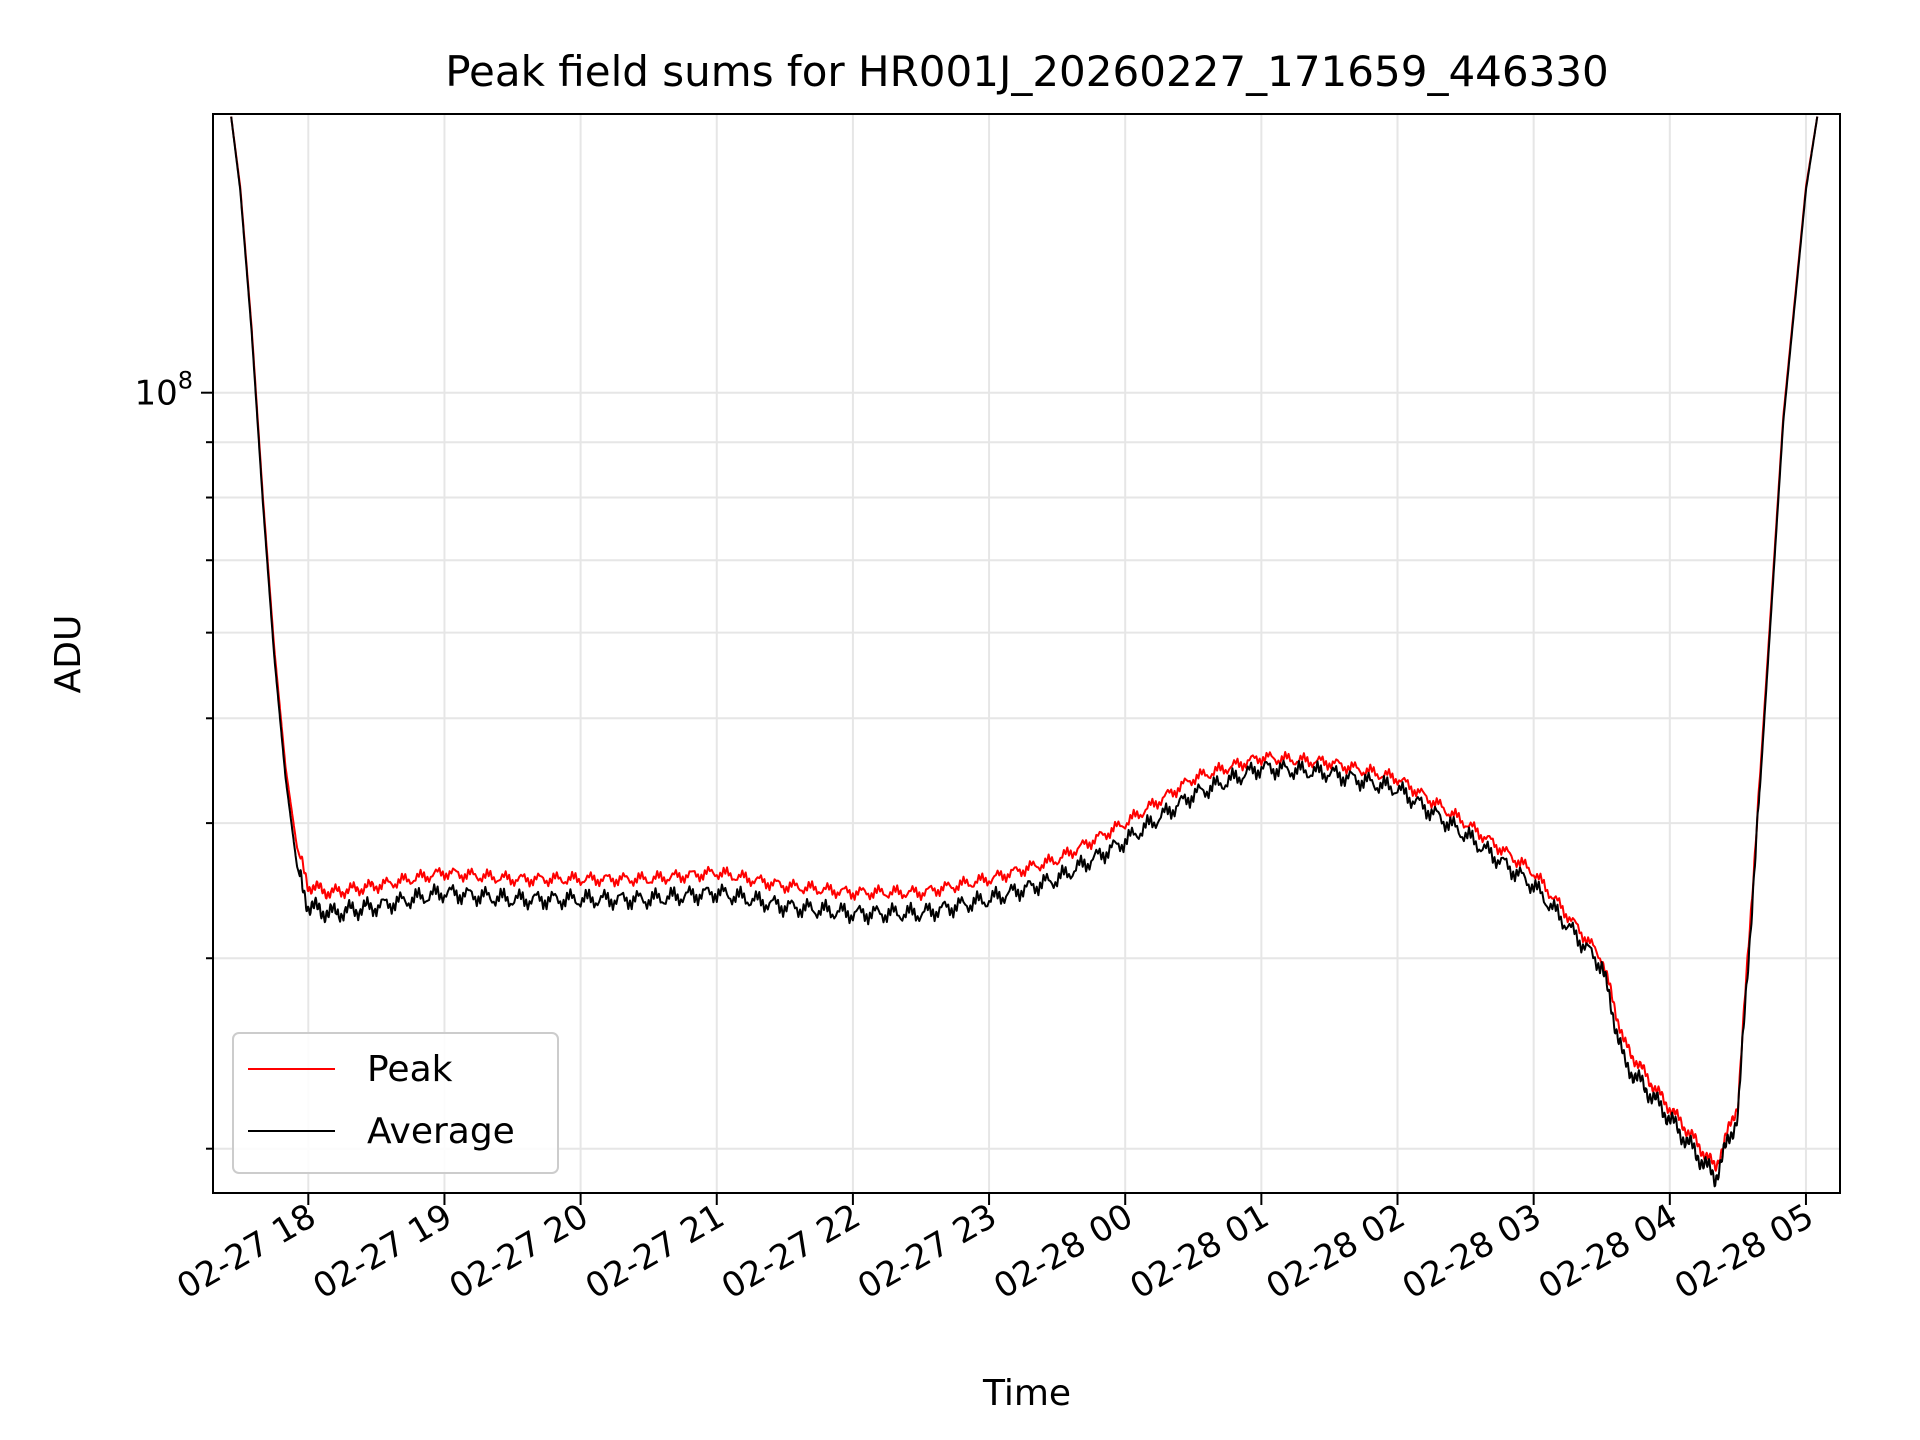 Image resolution: width=1920 pixels, height=1440 pixels. What do you see at coordinates (1026, 1393) in the screenshot?
I see `x-axis-label: Time` at bounding box center [1026, 1393].